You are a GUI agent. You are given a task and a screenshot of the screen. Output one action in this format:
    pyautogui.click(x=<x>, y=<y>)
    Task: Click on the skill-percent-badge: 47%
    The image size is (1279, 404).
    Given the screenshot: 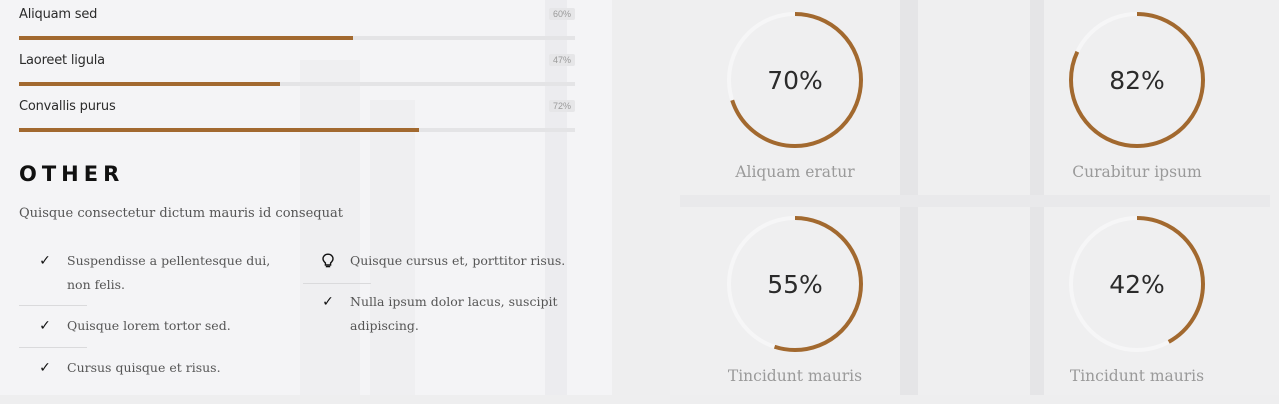 What is the action you would take?
    pyautogui.click(x=561, y=60)
    